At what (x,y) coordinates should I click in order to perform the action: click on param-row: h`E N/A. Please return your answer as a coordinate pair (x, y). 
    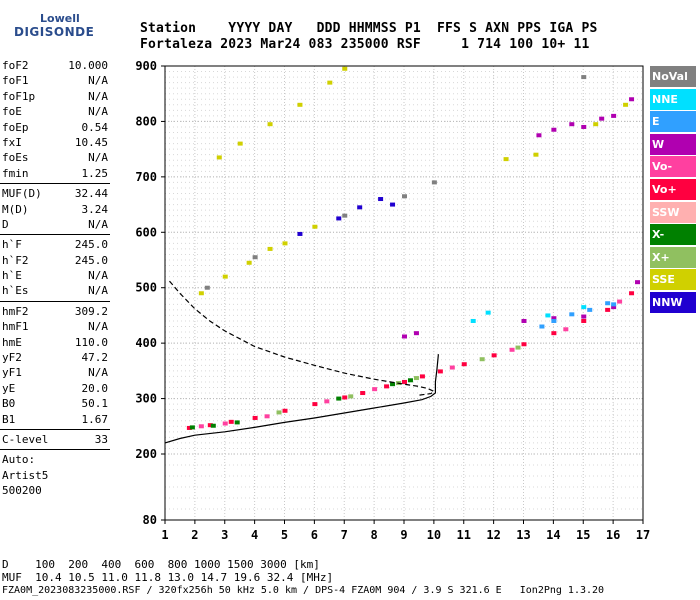
    Looking at the image, I should click on (56, 275).